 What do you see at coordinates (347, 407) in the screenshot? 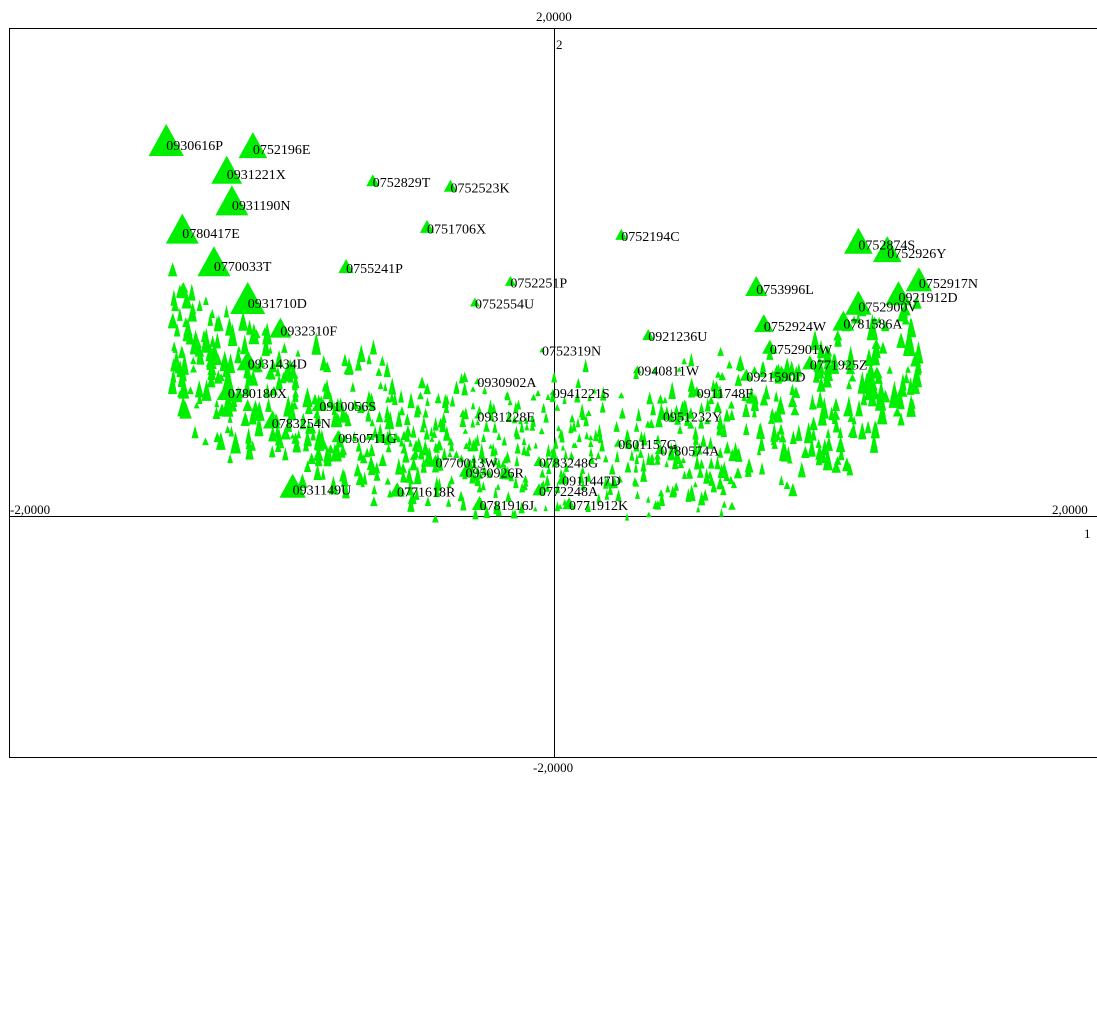
I see `point-label: 0910056S` at bounding box center [347, 407].